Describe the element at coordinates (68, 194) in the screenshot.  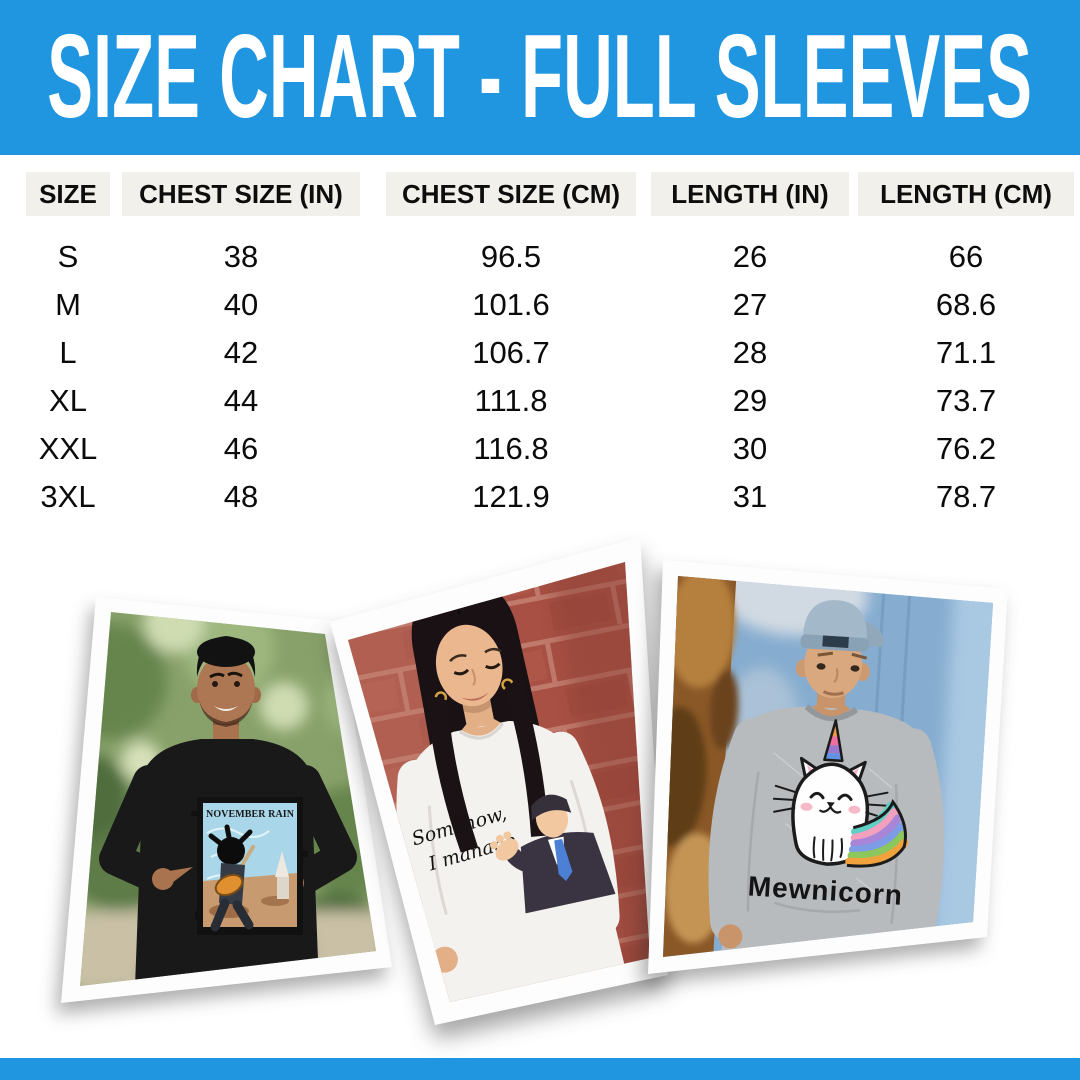
I see `header-cell-size: SIZE` at that location.